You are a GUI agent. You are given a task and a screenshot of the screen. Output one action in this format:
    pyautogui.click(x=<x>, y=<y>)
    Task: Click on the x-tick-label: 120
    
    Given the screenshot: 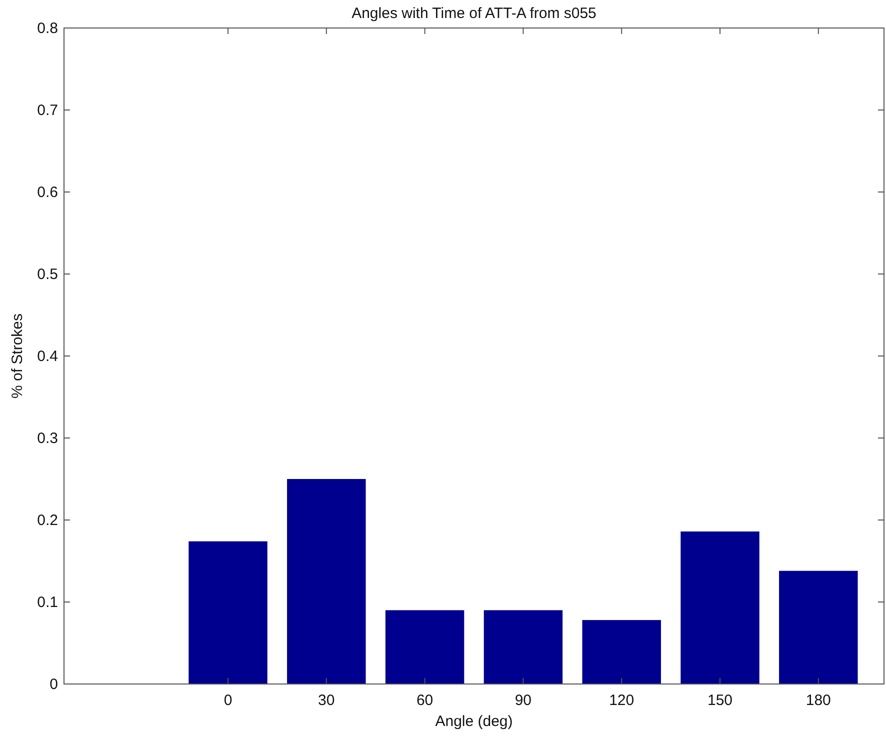 What is the action you would take?
    pyautogui.click(x=621, y=700)
    